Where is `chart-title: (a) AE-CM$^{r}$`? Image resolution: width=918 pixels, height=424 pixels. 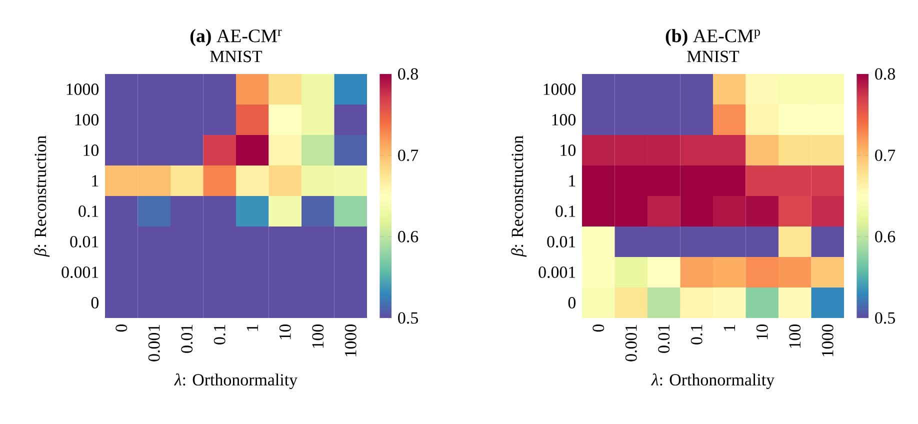 chart-title: (a) AE-CM$^{r}$ is located at coordinates (236, 37).